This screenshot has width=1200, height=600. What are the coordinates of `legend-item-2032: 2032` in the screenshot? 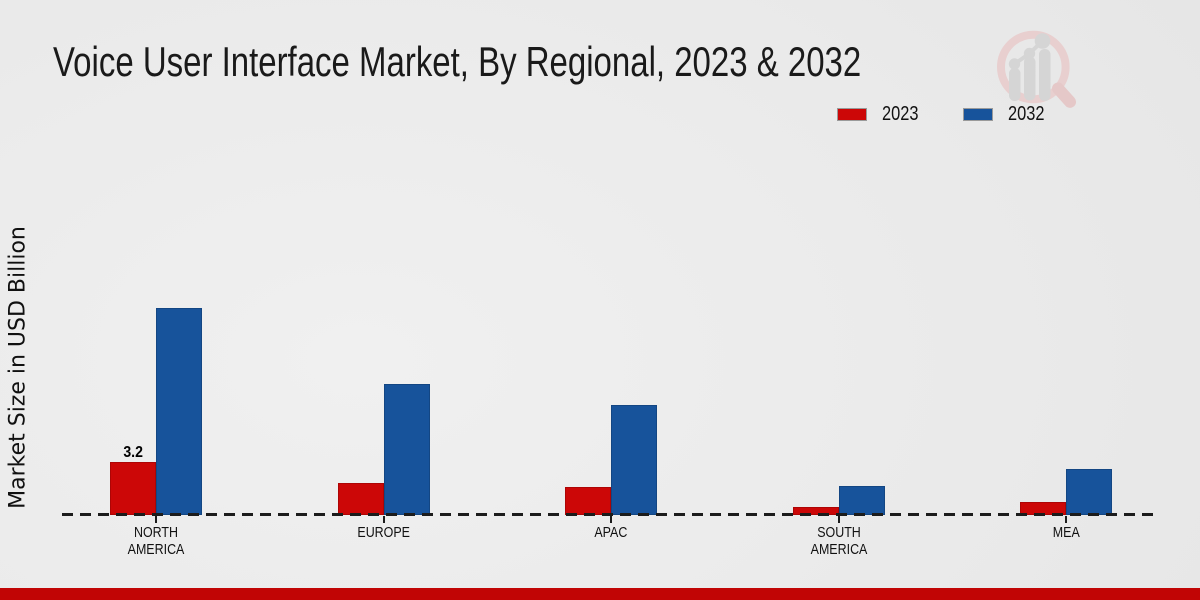 It's located at (1007, 114).